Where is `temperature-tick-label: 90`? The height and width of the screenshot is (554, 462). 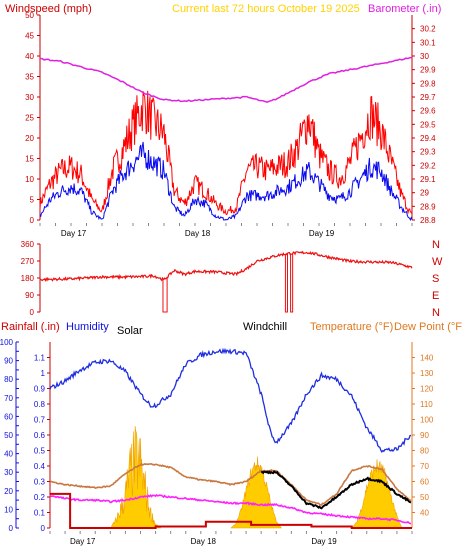 temperature-tick-label: 90 is located at coordinates (424, 435).